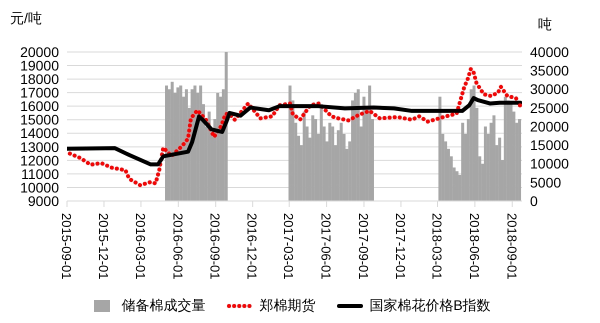  What do you see at coordinates (66, 246) in the screenshot?
I see `x-tick-label: 2015-09-01` at bounding box center [66, 246].